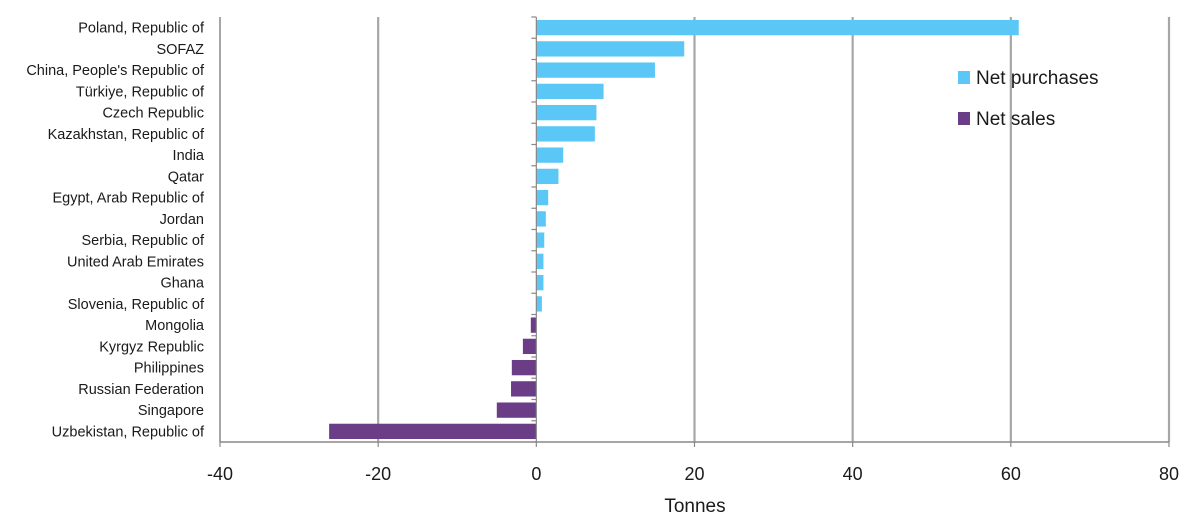 The image size is (1200, 527). Describe the element at coordinates (182, 220) in the screenshot. I see `category-label: Jordan` at that location.